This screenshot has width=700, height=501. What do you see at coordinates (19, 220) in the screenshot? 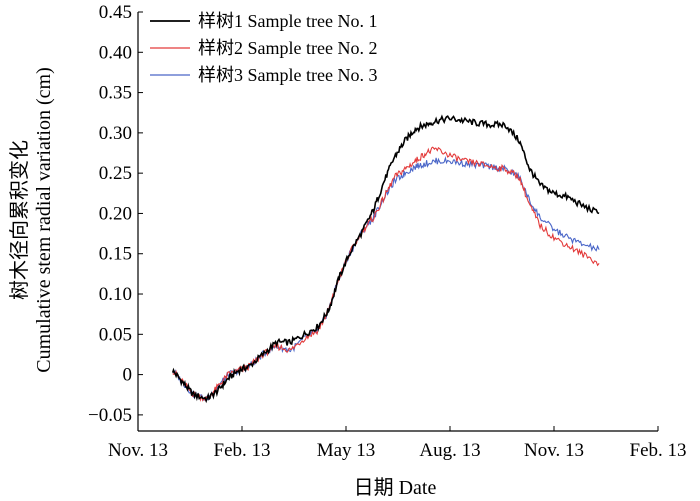
I see `y-axis-title-cn: 树木径向累积变化` at bounding box center [19, 220].